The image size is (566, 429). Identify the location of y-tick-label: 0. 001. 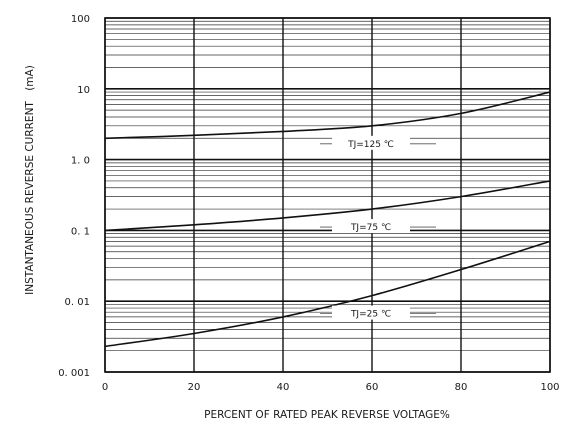
(74, 373).